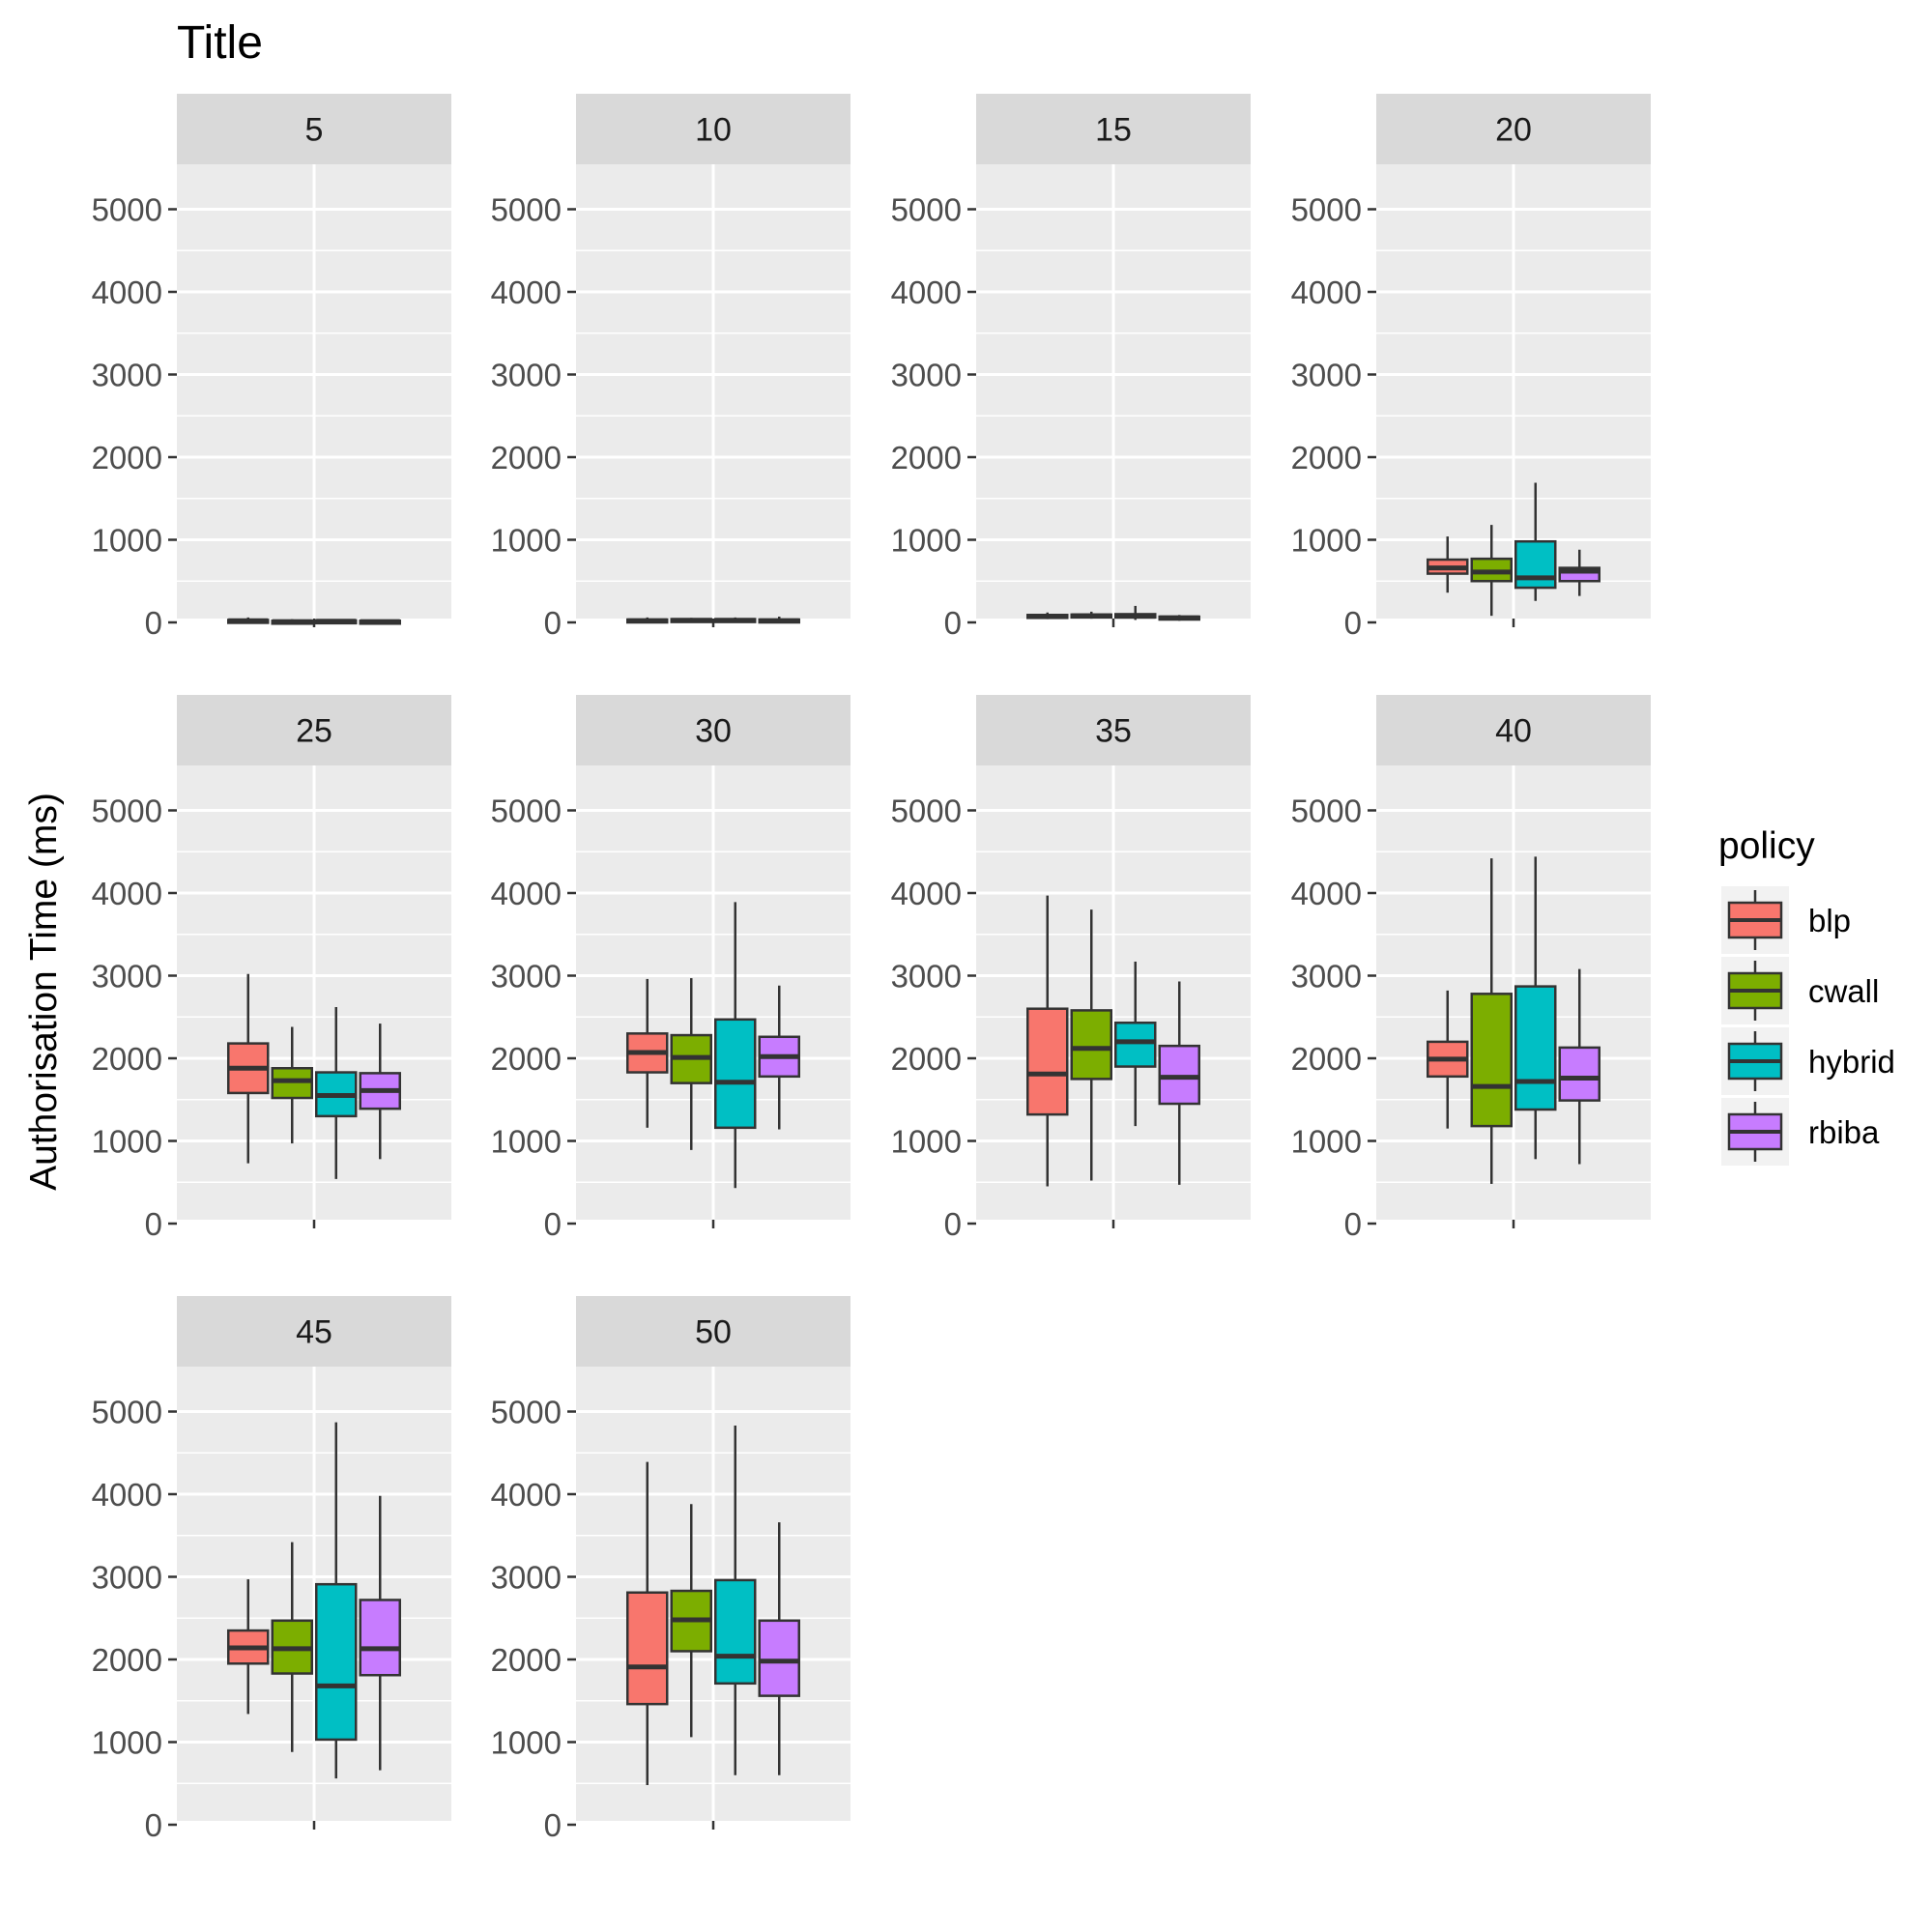  What do you see at coordinates (44, 992) in the screenshot?
I see `y-axis-title: Authorisation Time (ms)` at bounding box center [44, 992].